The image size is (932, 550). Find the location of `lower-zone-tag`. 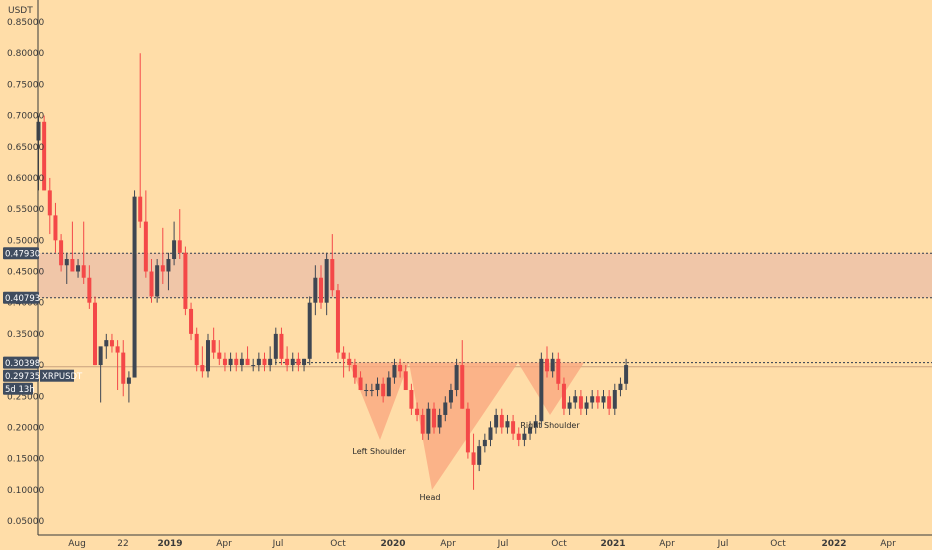

lower-zone-tag is located at coordinates (21, 297).